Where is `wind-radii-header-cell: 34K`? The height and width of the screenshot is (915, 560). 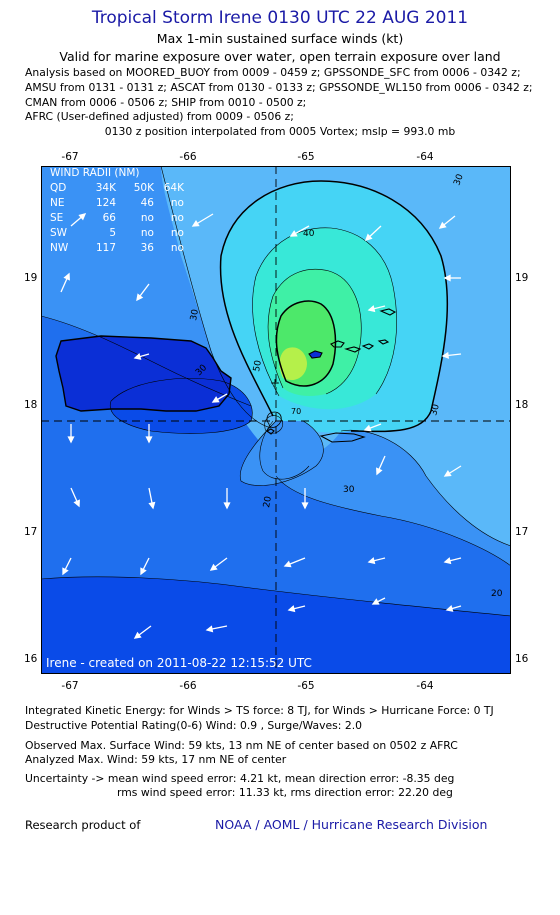 wind-radii-header-cell: 34K is located at coordinates (105, 188).